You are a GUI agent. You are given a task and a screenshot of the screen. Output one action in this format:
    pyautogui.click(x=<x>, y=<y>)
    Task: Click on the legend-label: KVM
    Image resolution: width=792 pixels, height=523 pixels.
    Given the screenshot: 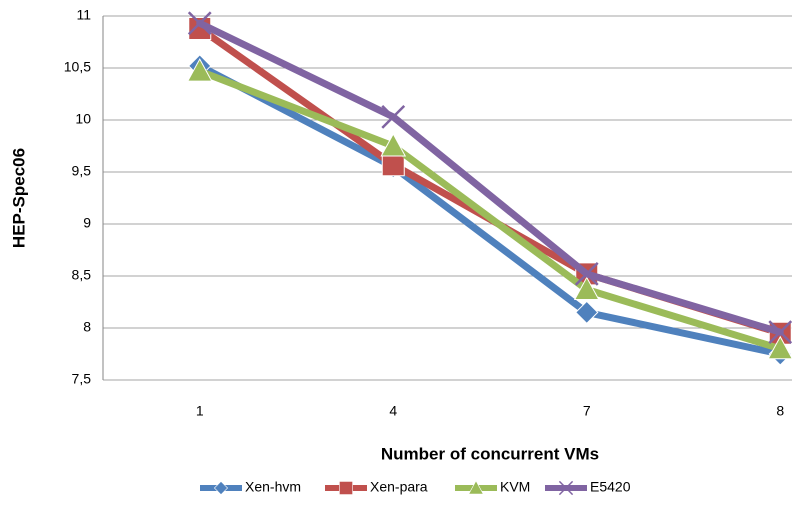 What is the action you would take?
    pyautogui.click(x=515, y=487)
    